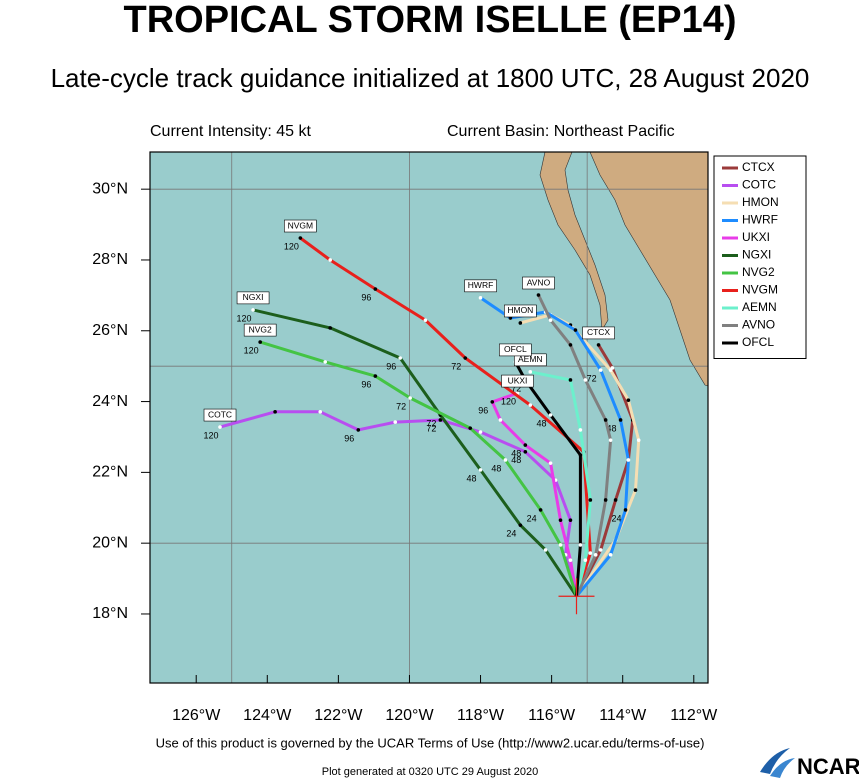 The image size is (859, 780). I want to click on title: TROPICAL STORM ISELLE (EP14), so click(429, 20).